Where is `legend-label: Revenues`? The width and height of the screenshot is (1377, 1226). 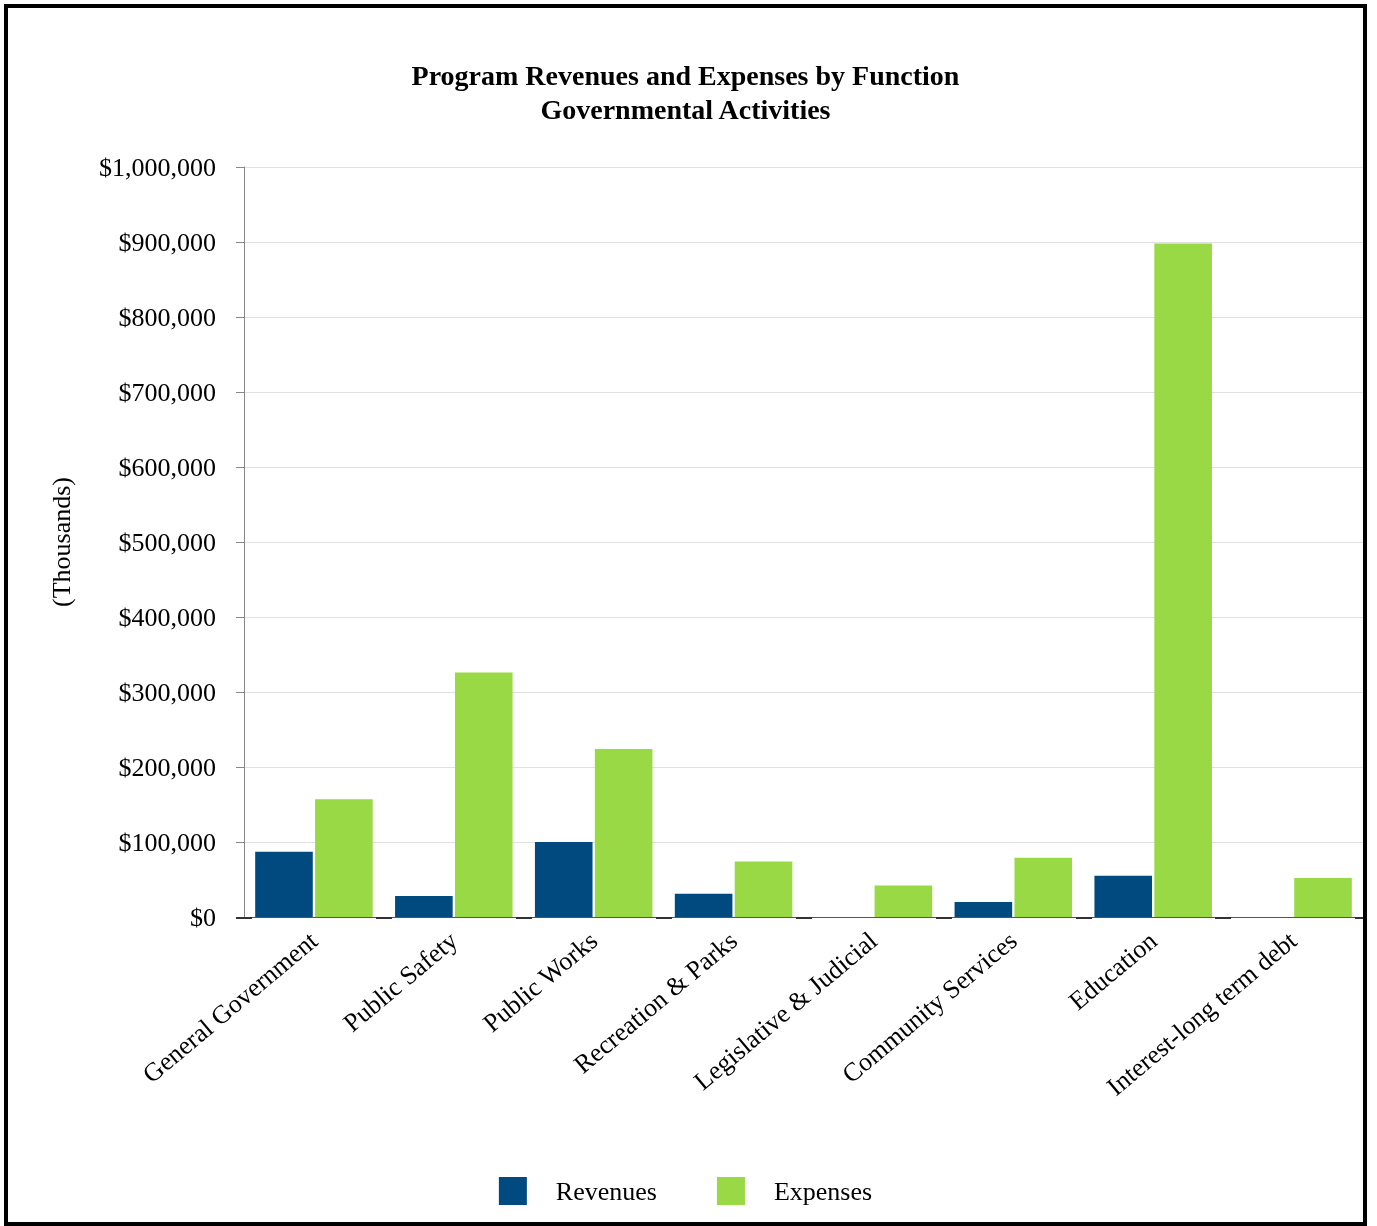 legend-label: Revenues is located at coordinates (606, 1191).